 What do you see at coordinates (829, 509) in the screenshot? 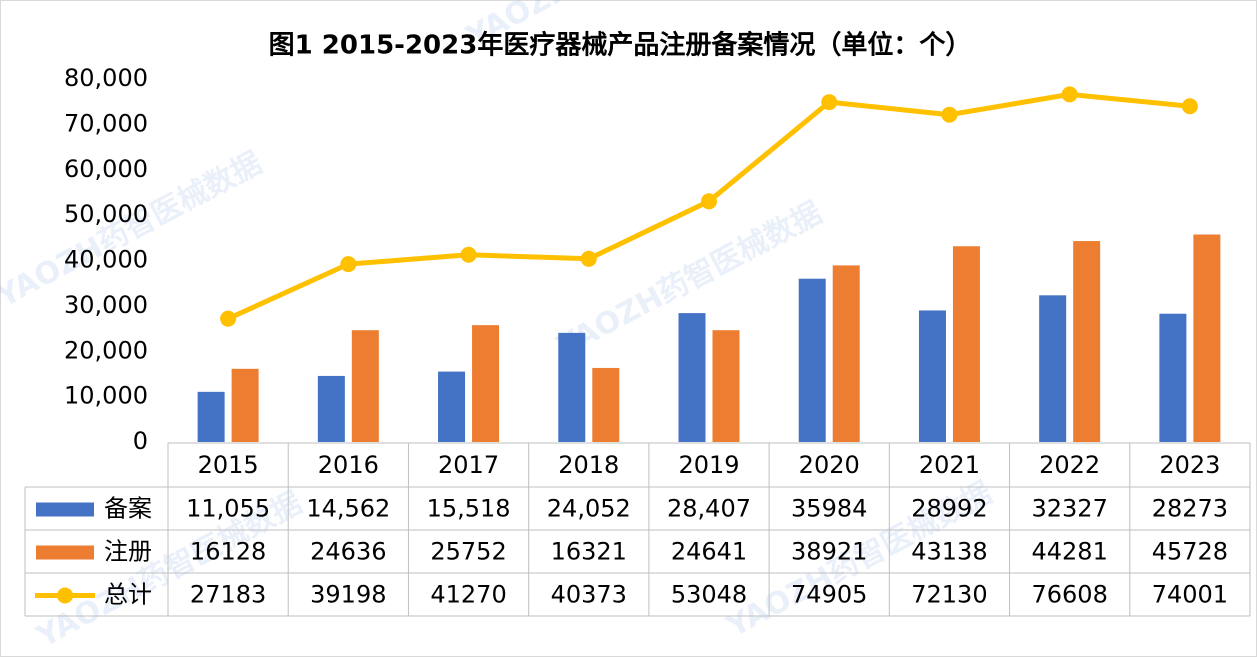
I see `data-label: 35984` at bounding box center [829, 509].